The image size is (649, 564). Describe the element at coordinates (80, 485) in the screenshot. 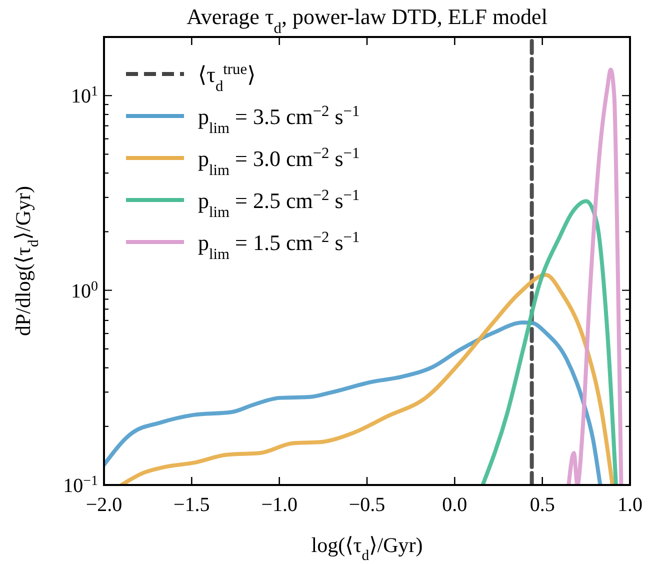

I see `y-tick-label: 10$^{−1}$` at that location.